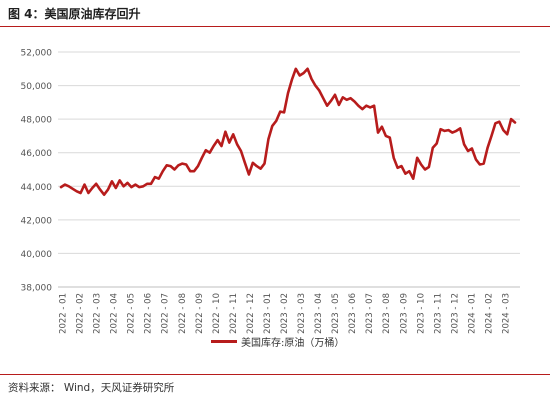 Image resolution: width=550 pixels, height=400 pixels. Describe the element at coordinates (336, 313) in the screenshot. I see `x-tick-label: 2023 - 05` at that location.